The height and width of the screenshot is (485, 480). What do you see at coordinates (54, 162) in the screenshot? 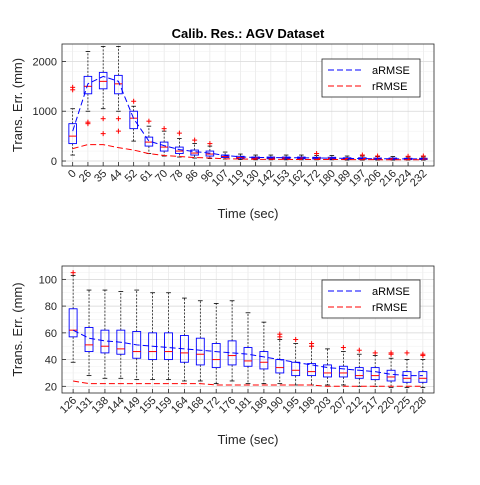
I see `y-tick-label: 0` at bounding box center [54, 162].